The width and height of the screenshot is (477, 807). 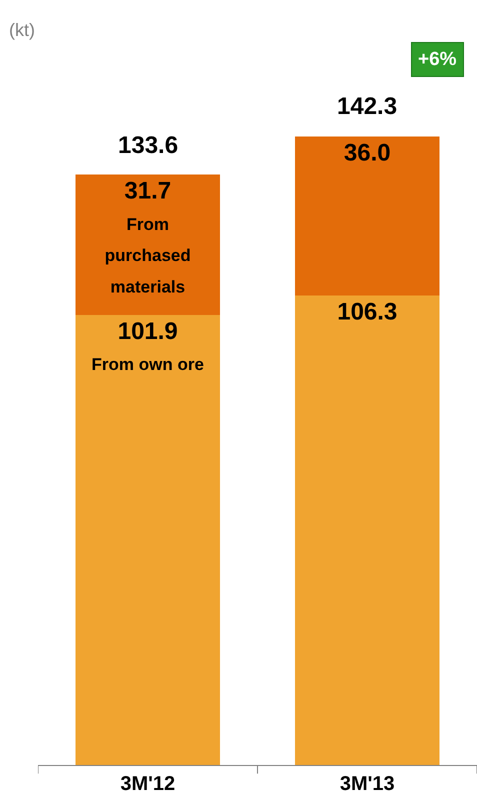 I want to click on text: +6%, so click(x=437, y=59).